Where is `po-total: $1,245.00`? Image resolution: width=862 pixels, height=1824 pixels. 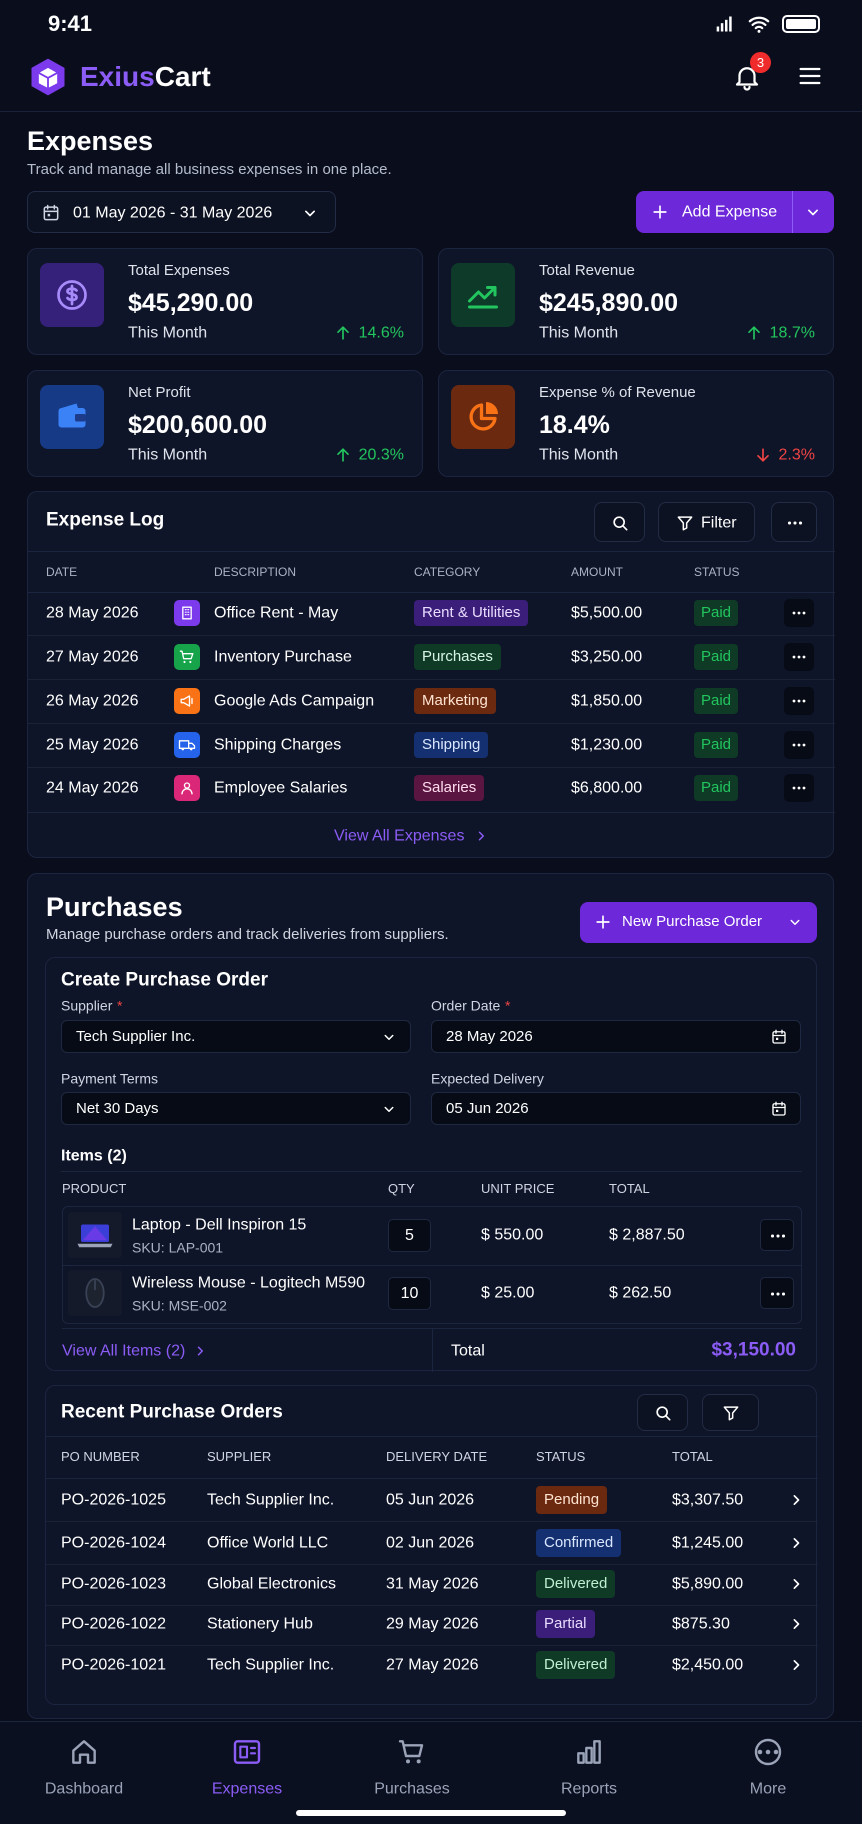
po-total: $1,245.00 is located at coordinates (708, 1543).